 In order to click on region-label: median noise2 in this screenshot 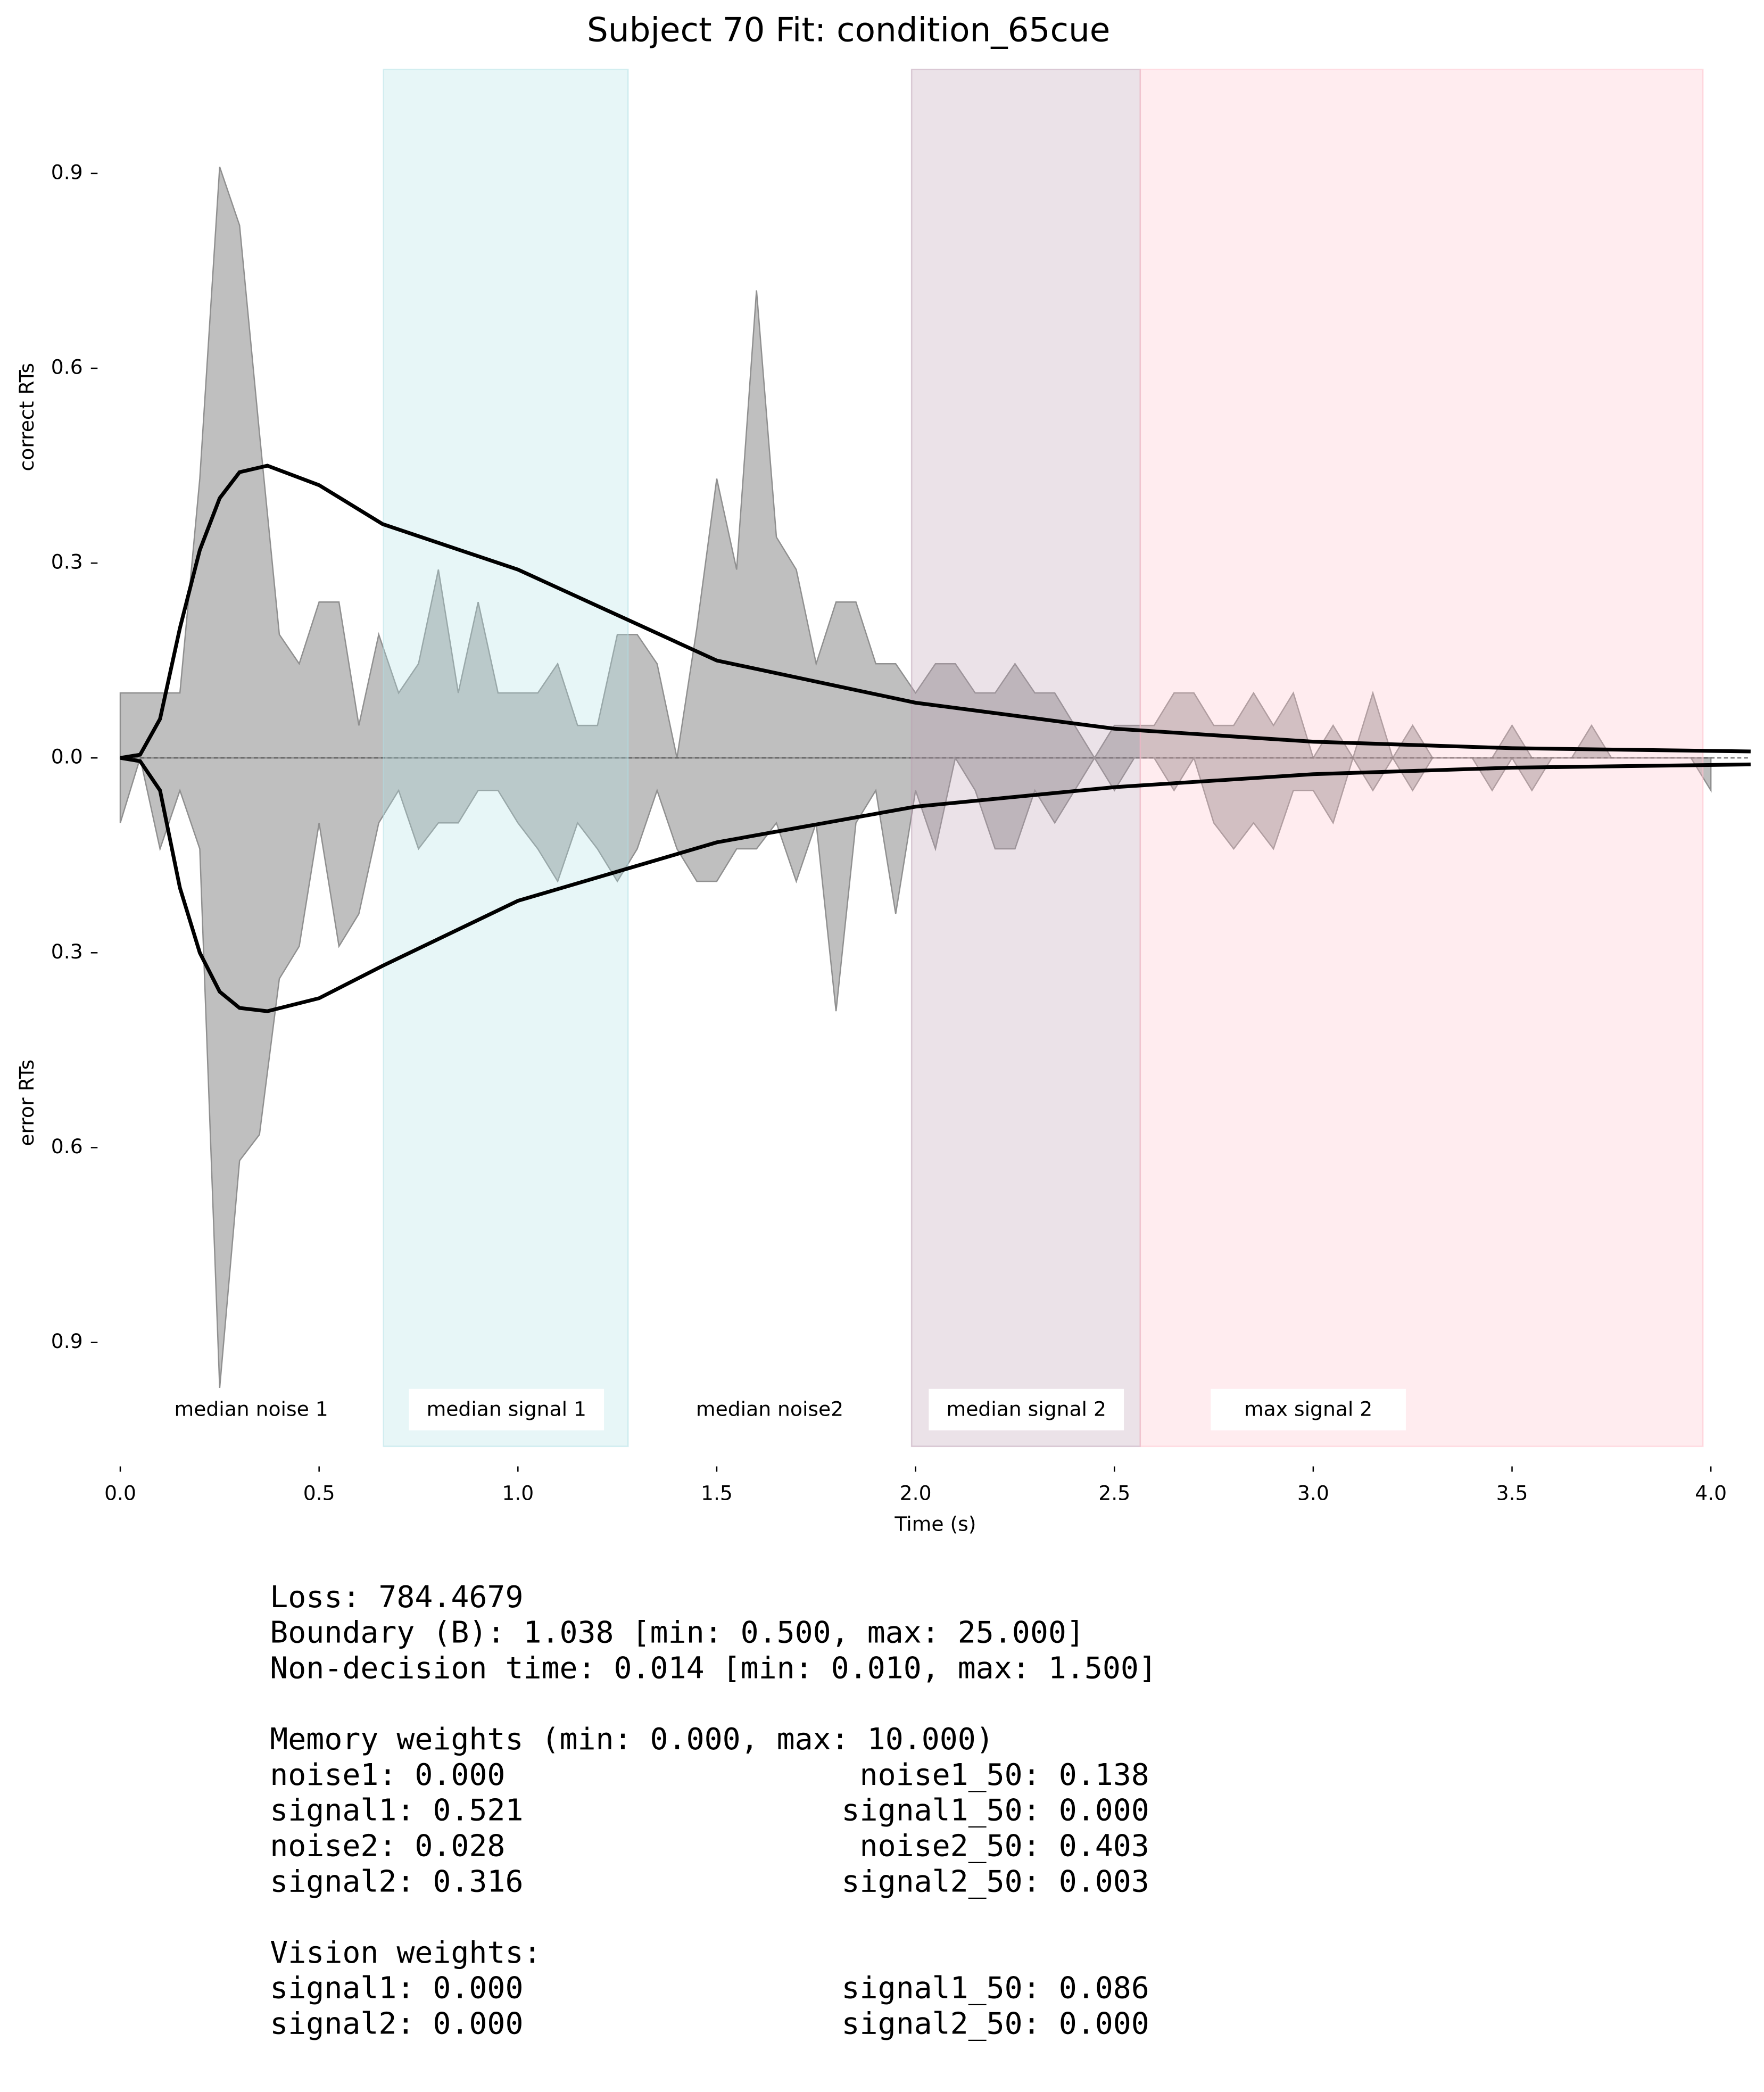, I will do `click(769, 1408)`.